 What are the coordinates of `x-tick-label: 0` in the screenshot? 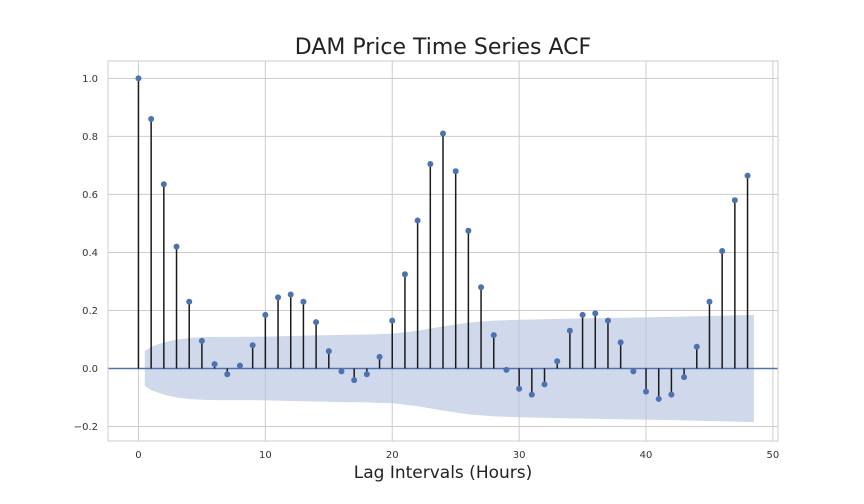 It's located at (138, 455).